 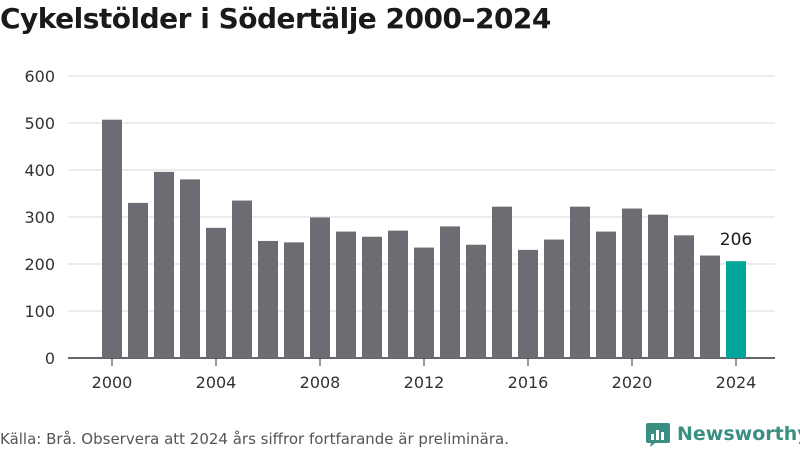 I want to click on bar-2008, so click(x=320, y=287).